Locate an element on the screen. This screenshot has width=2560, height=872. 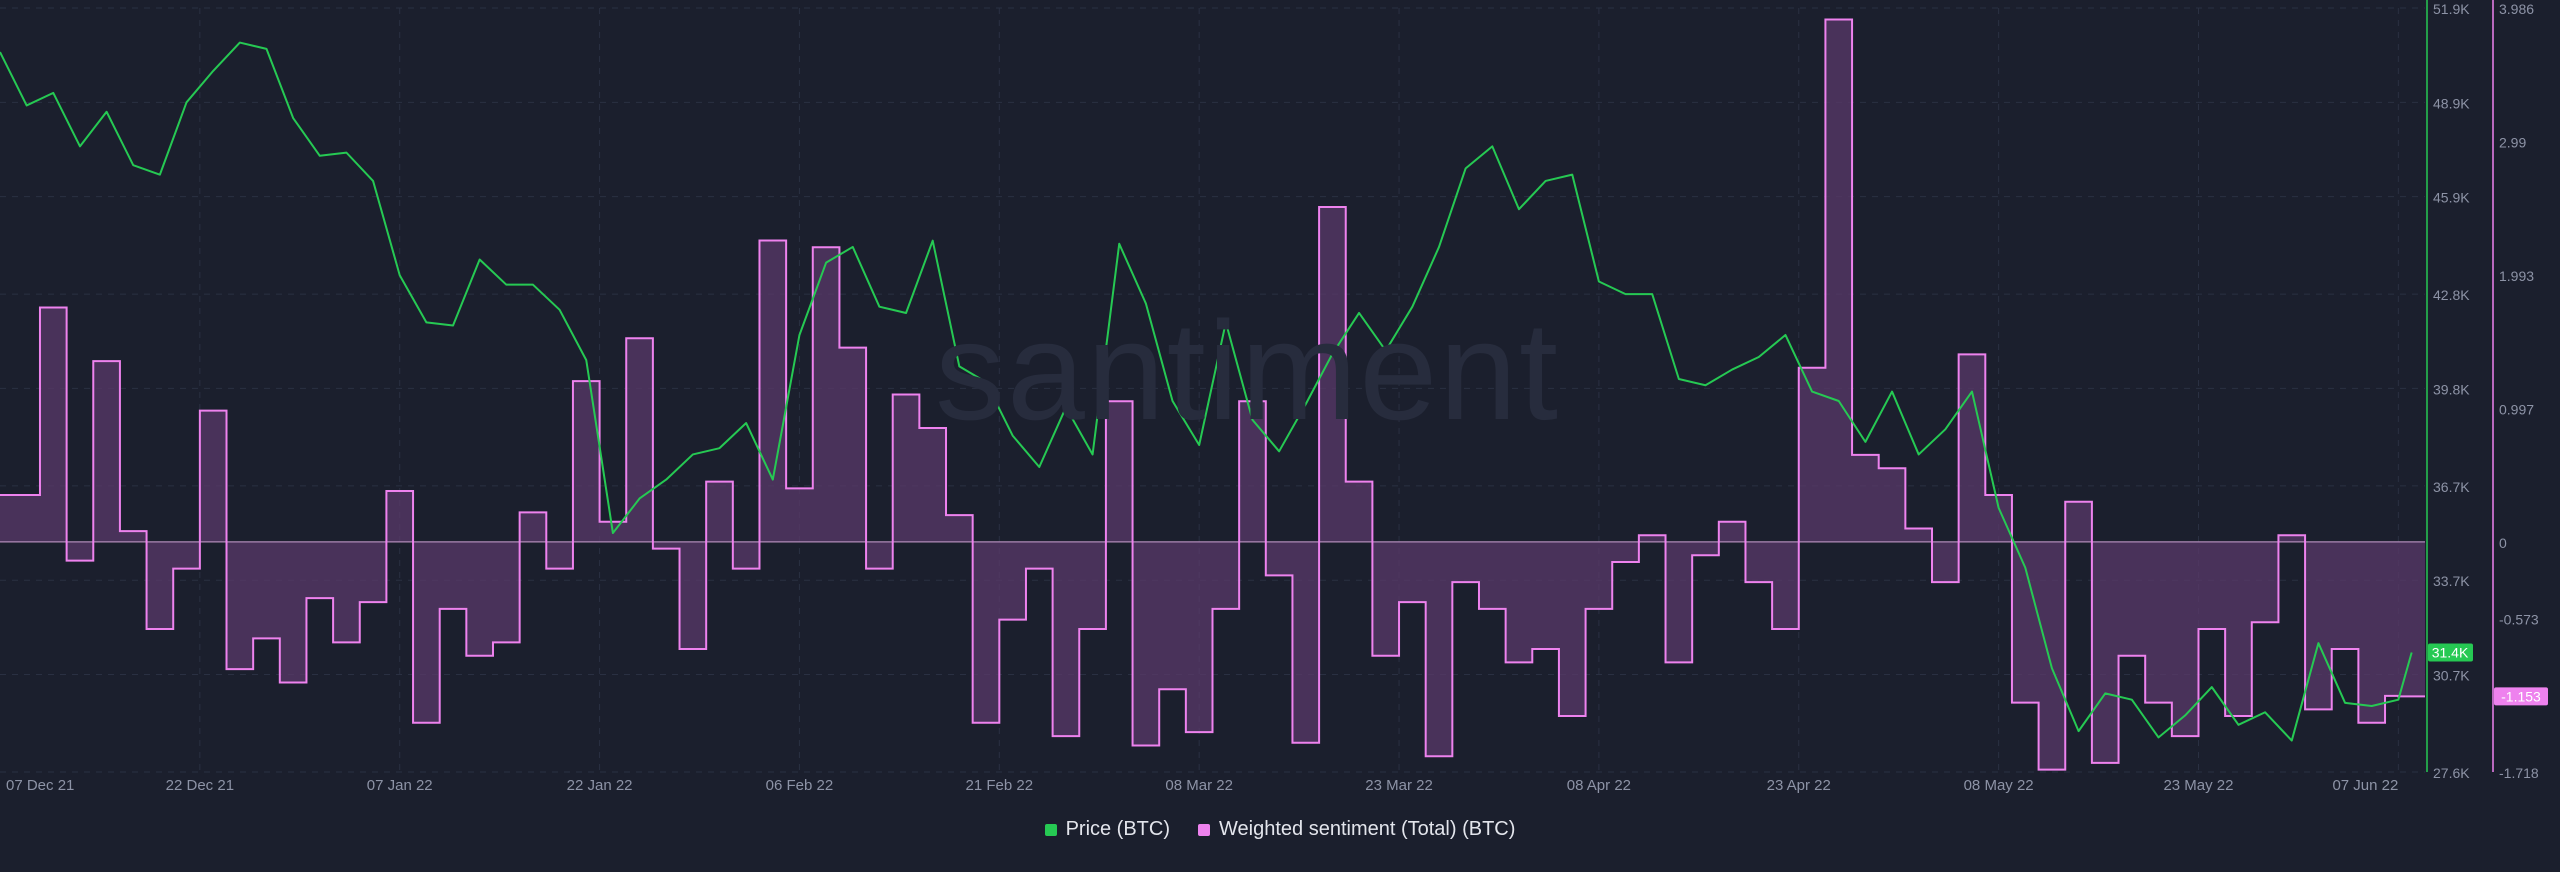
sentiment-tick-label-2: 1.993 is located at coordinates (2516, 276).